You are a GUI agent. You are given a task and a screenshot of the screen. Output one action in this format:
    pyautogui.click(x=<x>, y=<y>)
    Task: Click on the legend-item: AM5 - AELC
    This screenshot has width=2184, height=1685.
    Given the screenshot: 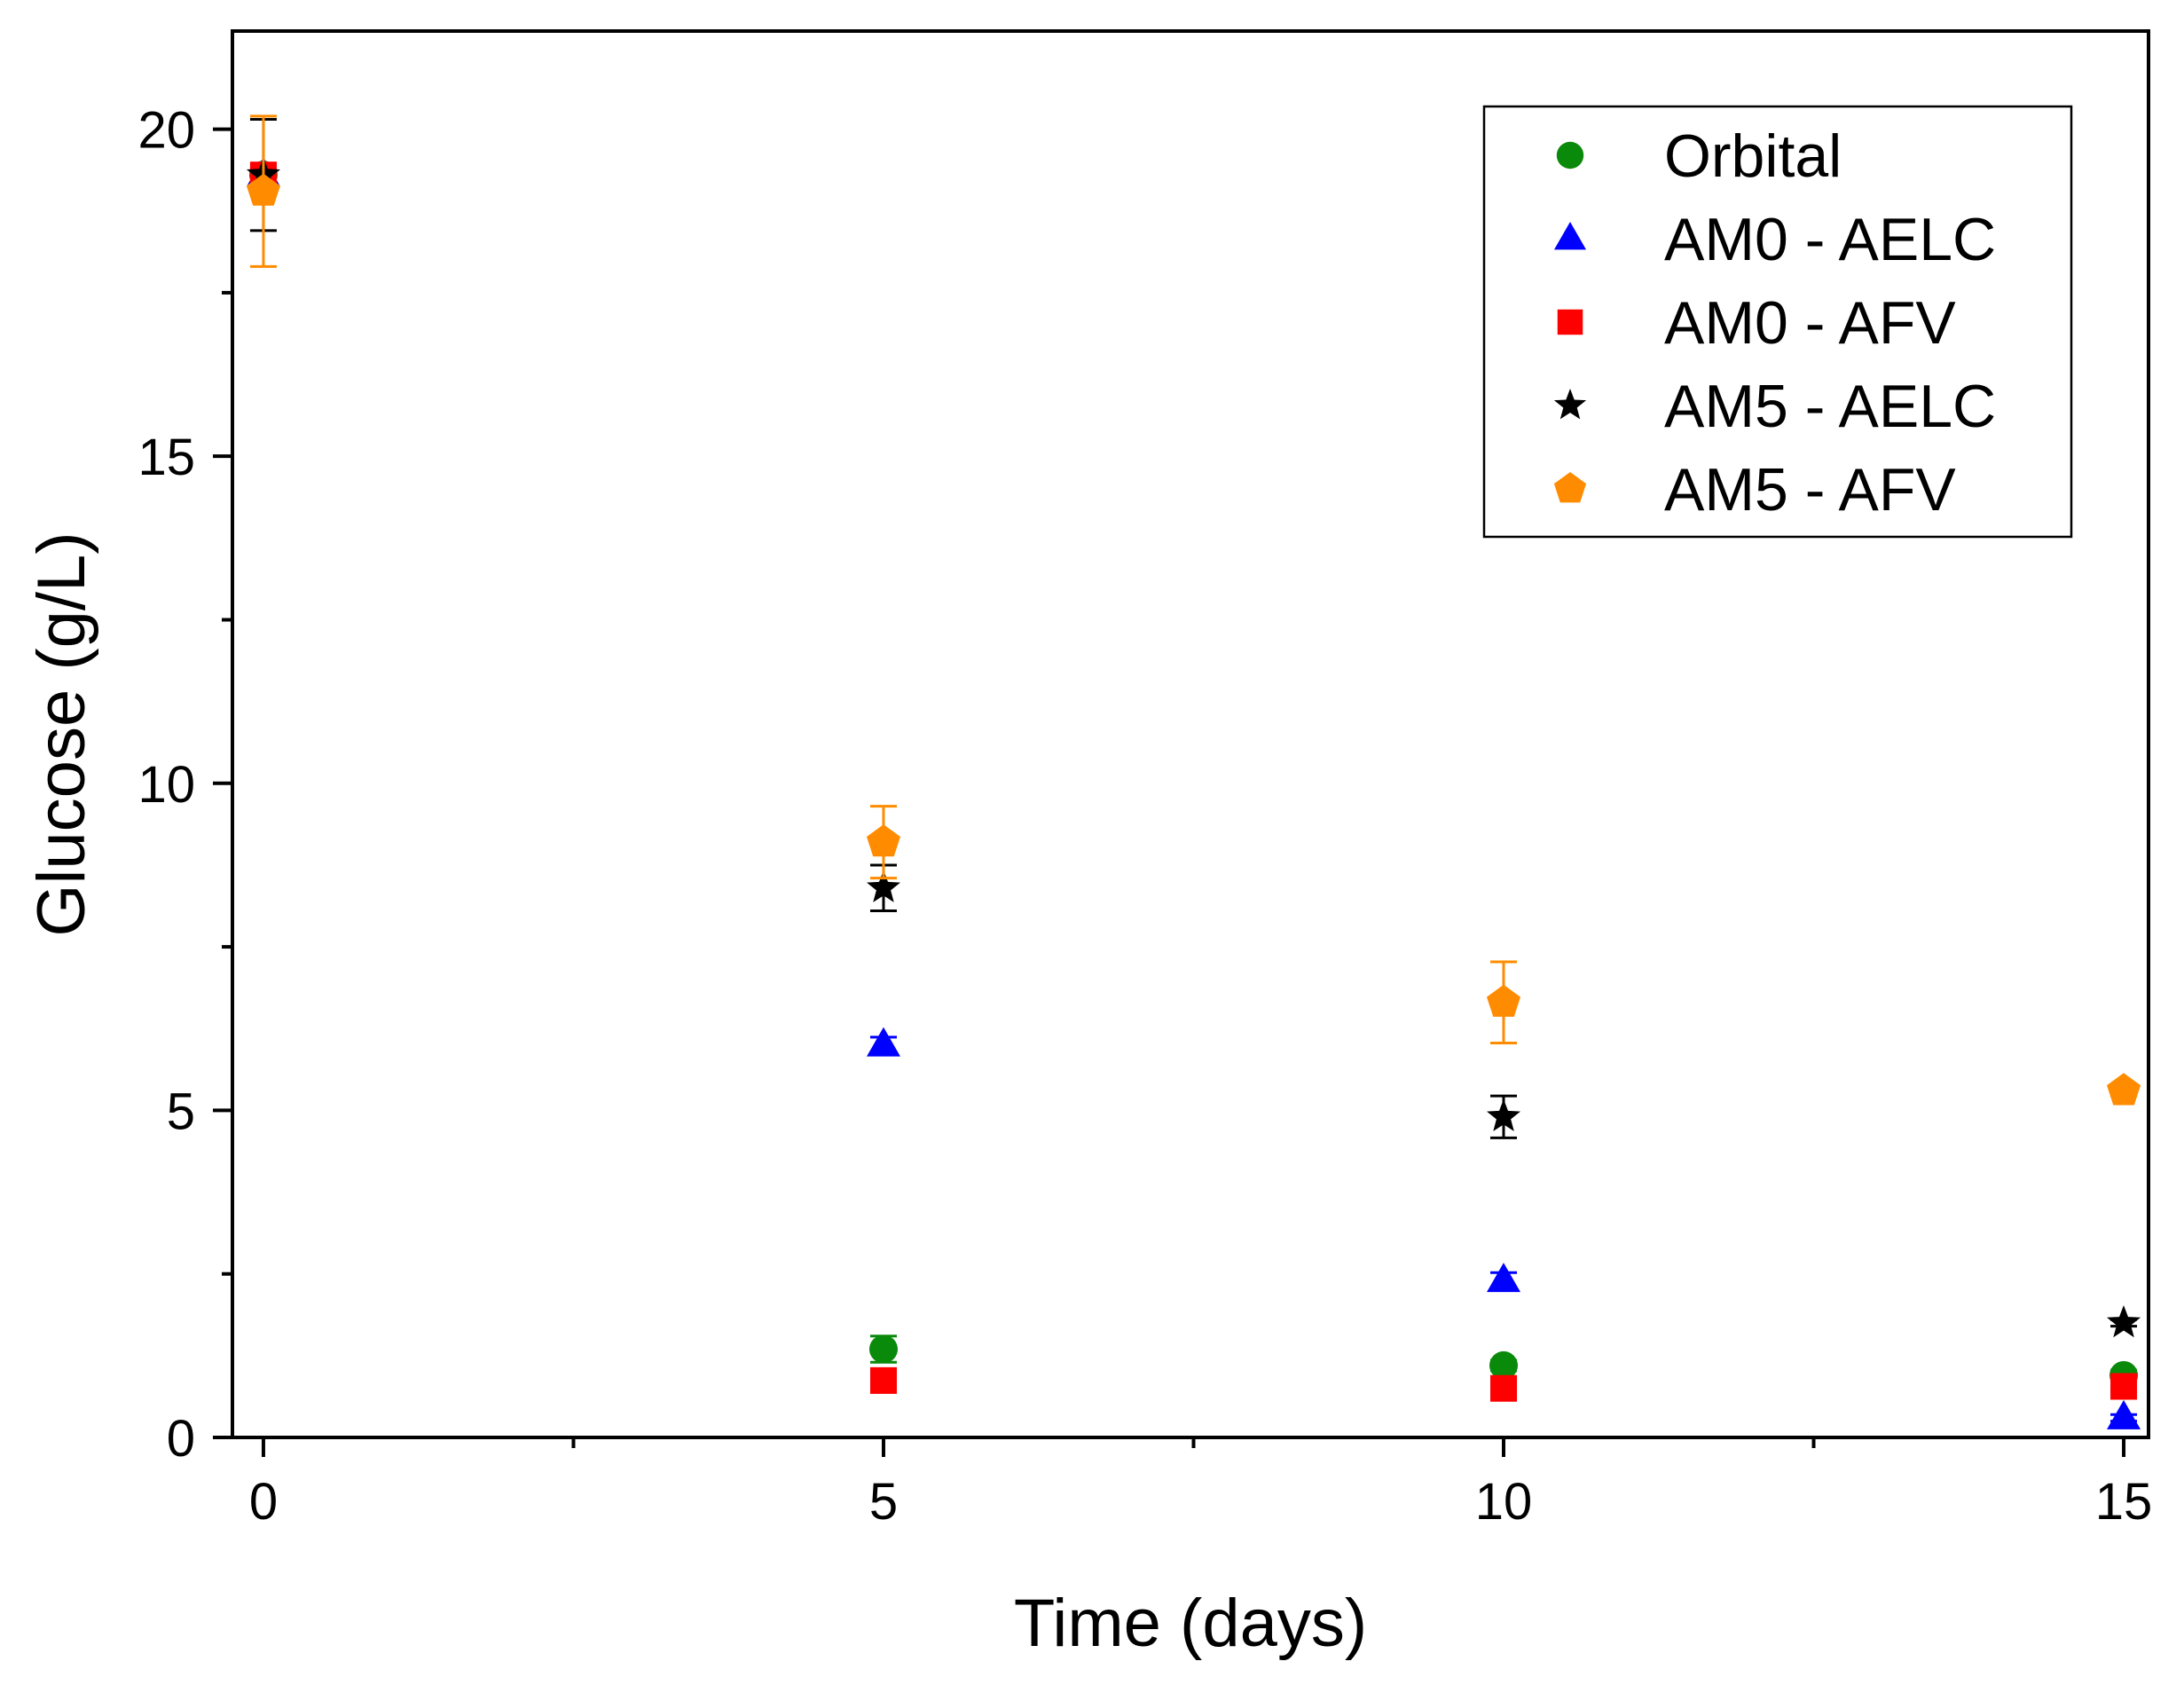 What is the action you would take?
    pyautogui.click(x=1774, y=406)
    